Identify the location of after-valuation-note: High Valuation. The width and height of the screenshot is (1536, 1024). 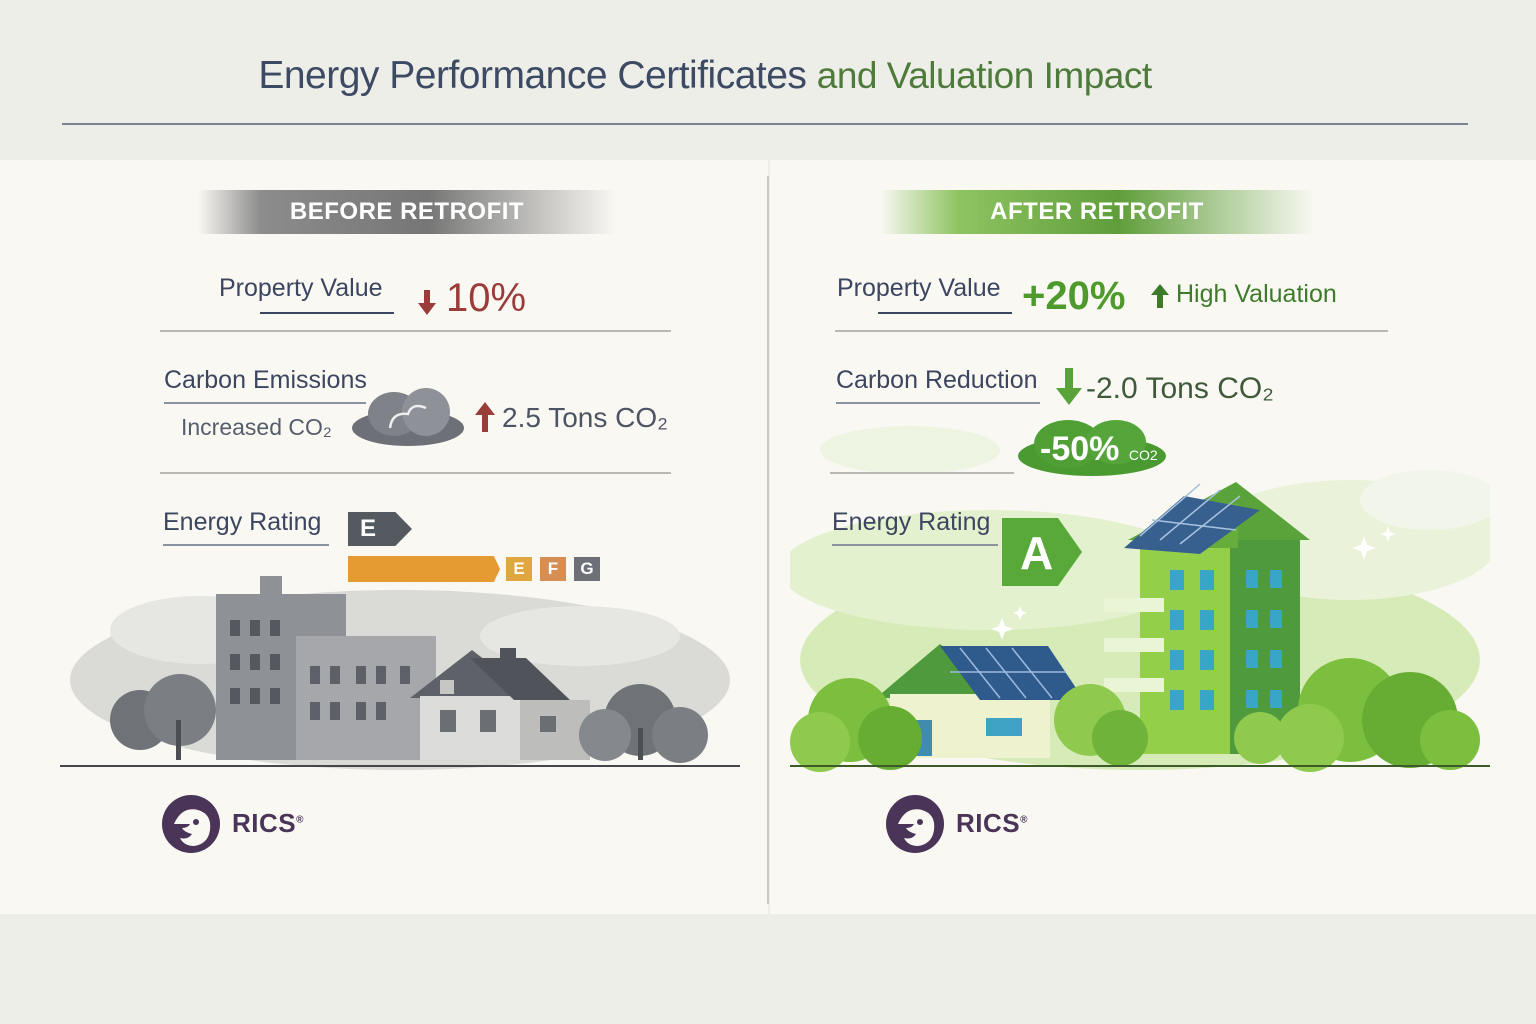
(1256, 294).